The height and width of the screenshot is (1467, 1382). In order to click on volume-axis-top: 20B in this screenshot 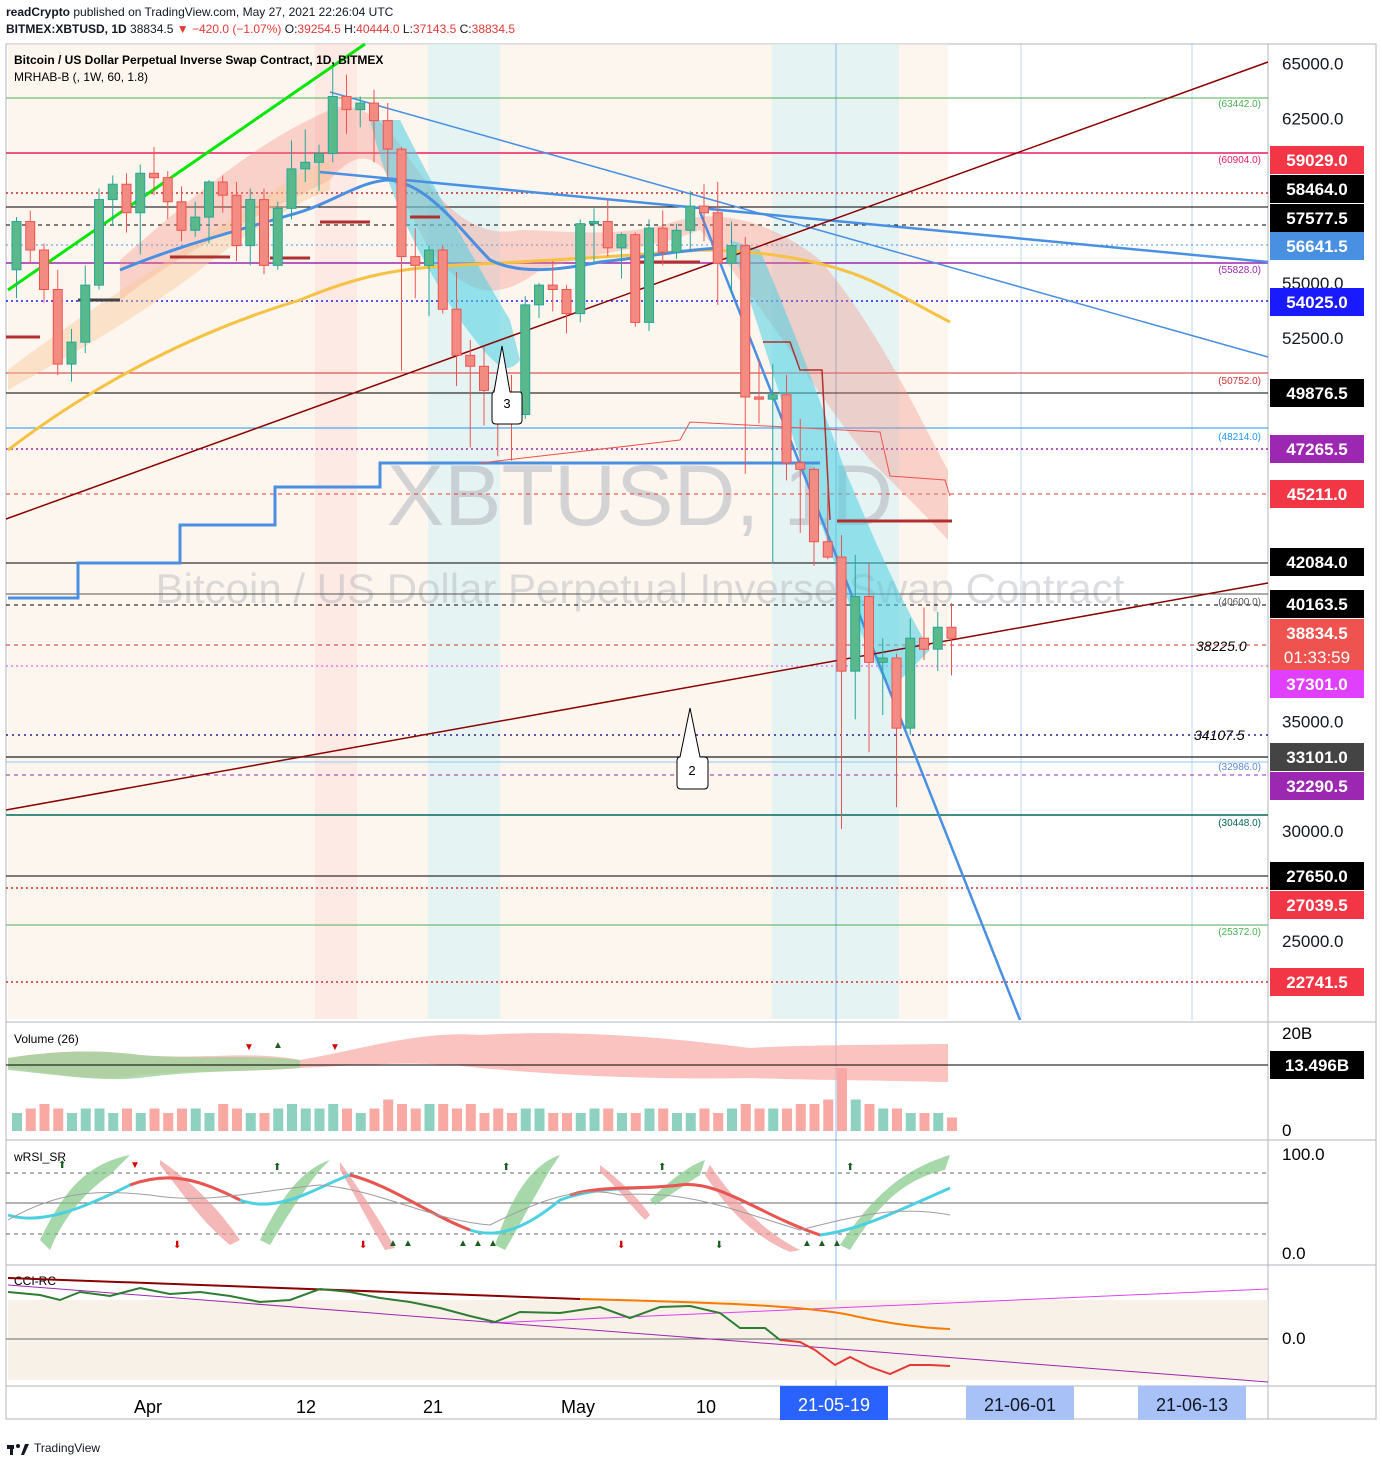, I will do `click(1297, 1033)`.